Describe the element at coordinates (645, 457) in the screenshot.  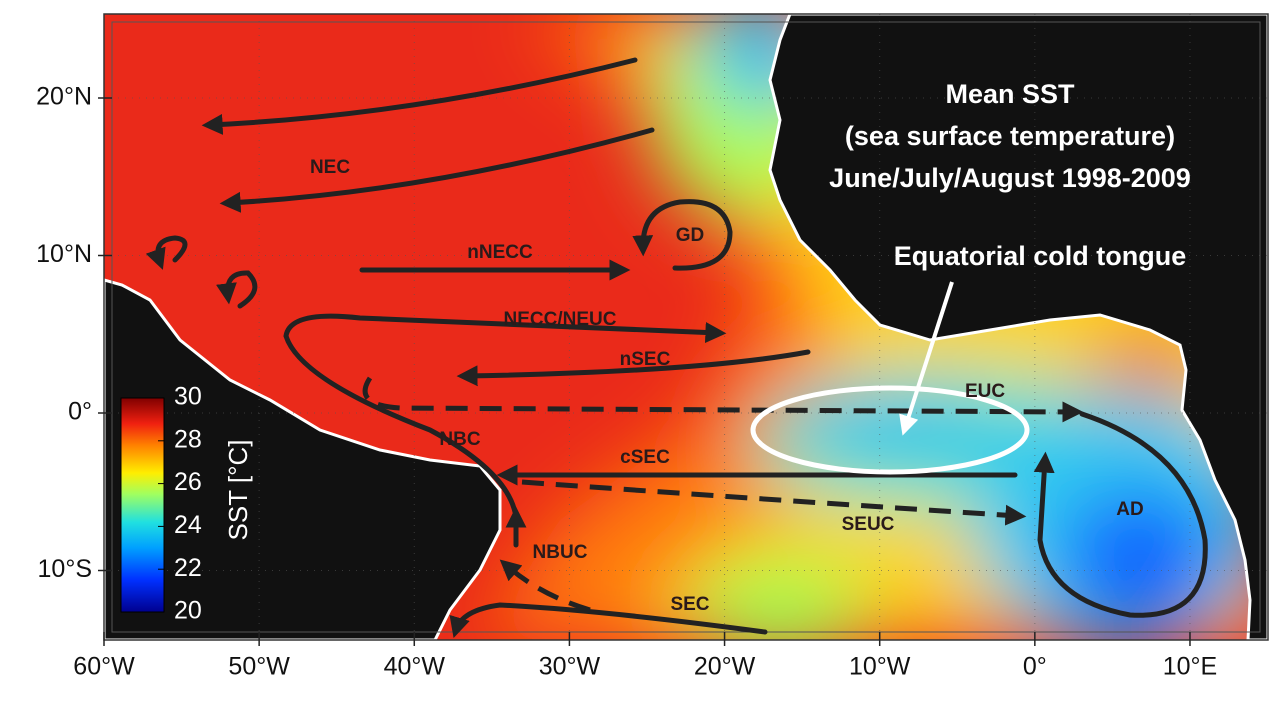
I see `current-label: cSEC` at that location.